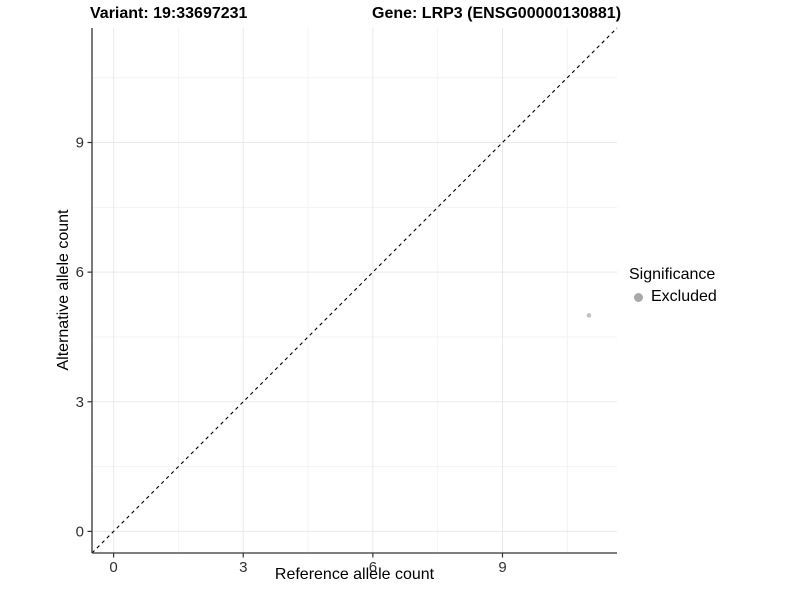  What do you see at coordinates (169, 13) in the screenshot?
I see `plot-title-variant: Variant: 19:33697231` at bounding box center [169, 13].